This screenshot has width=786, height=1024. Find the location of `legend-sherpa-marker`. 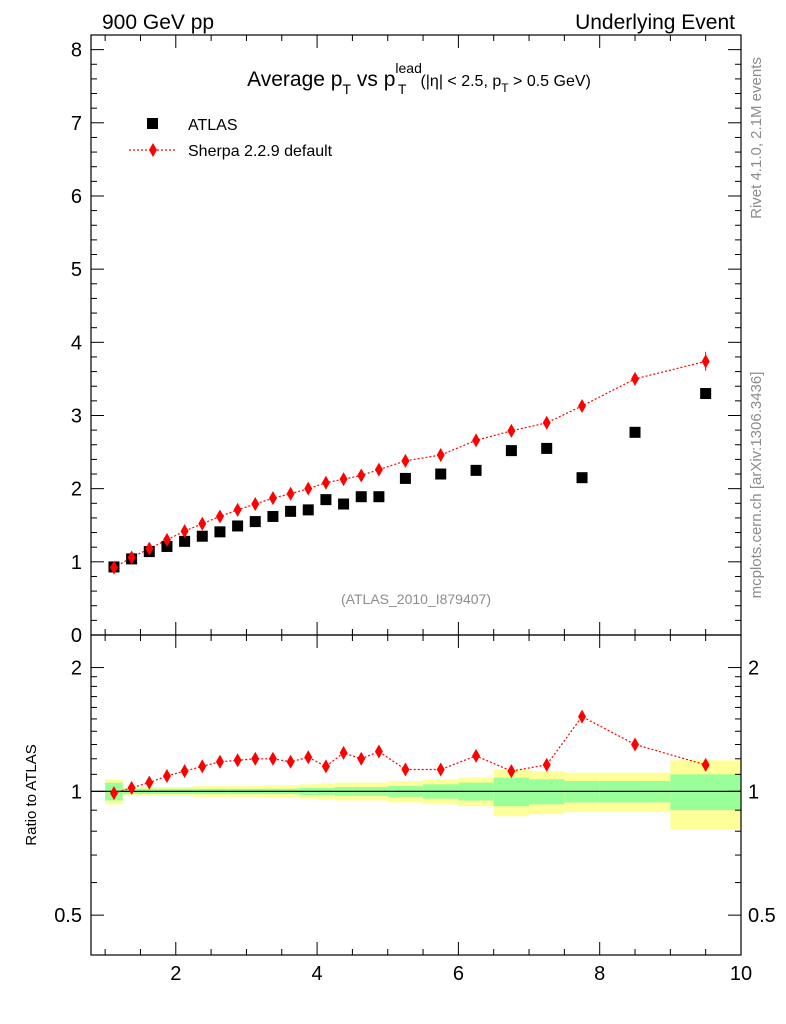

legend-sherpa-marker is located at coordinates (153, 150).